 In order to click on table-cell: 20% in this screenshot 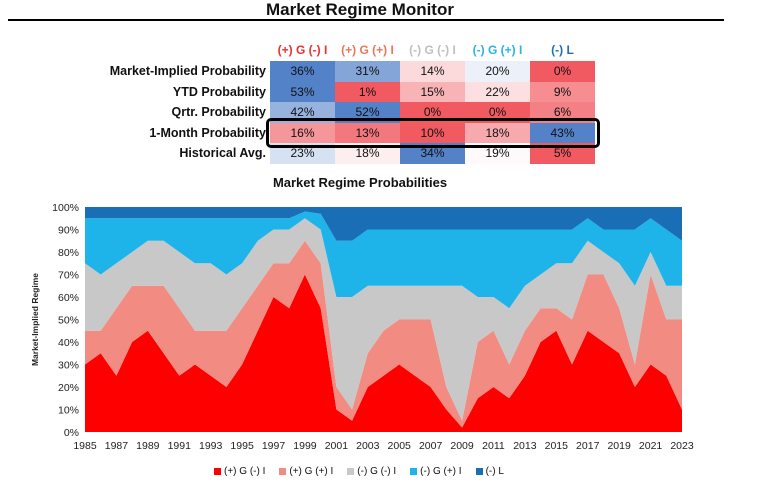, I will do `click(497, 71)`.